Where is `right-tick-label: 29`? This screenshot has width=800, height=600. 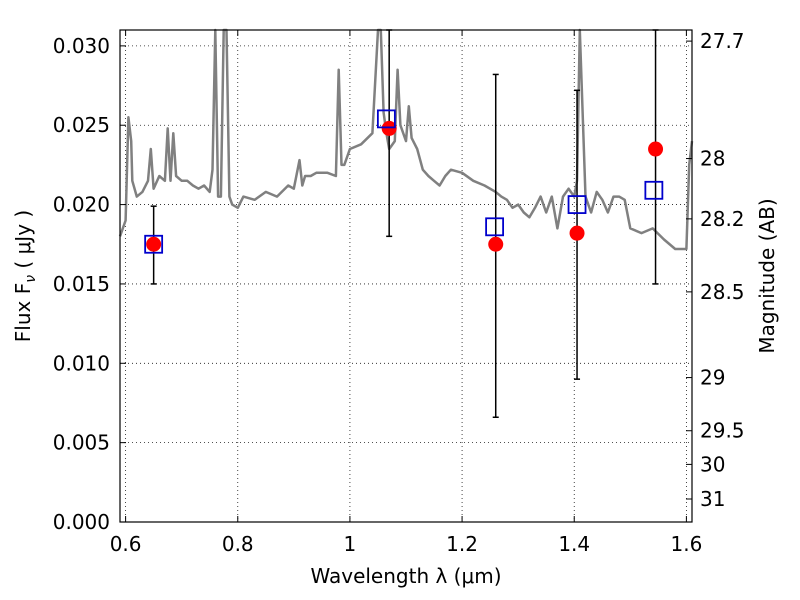
right-tick-label: 29 is located at coordinates (712, 378).